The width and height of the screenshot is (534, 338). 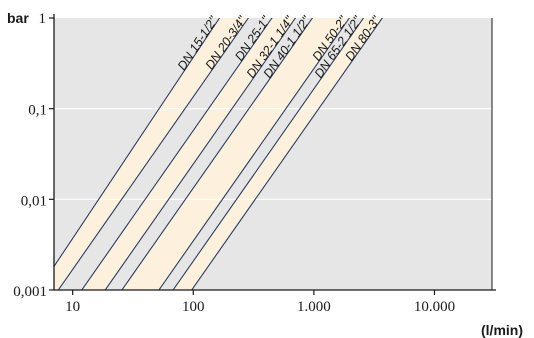 I want to click on x-unit-label: (l/min), so click(x=502, y=330).